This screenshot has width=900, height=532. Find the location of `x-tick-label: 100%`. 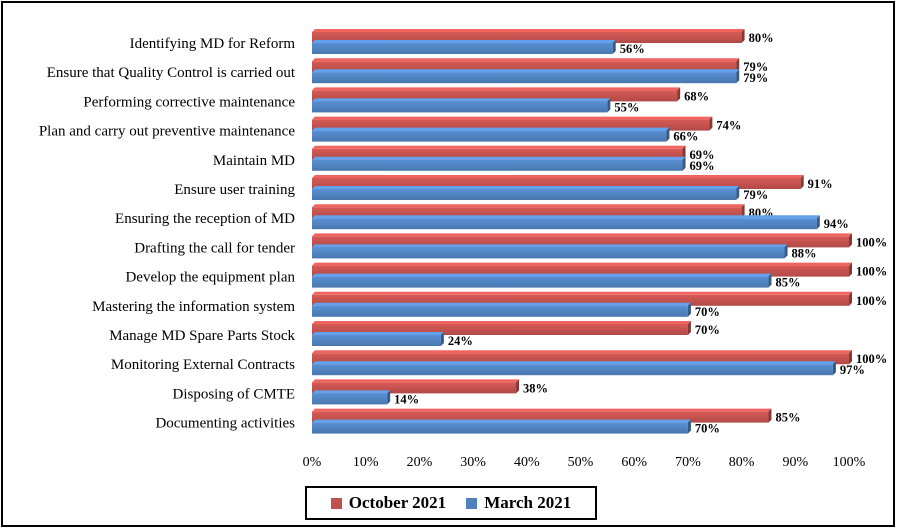

x-tick-label: 100% is located at coordinates (849, 462).